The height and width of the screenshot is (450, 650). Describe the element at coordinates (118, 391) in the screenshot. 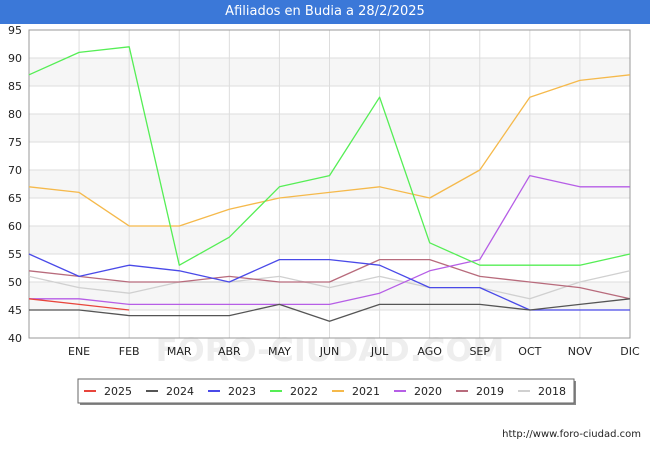

I see `legend-label-2025: 2025` at that location.